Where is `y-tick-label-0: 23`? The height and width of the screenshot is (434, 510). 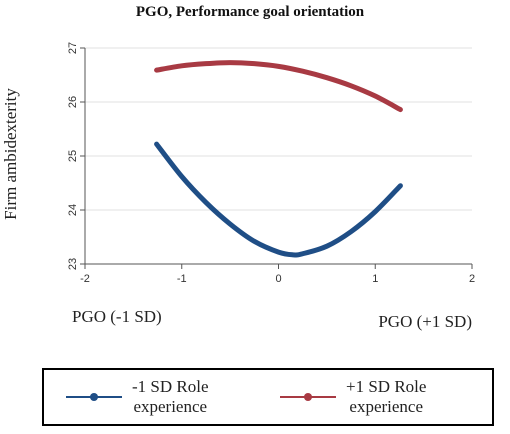 y-tick-label-0: 23 is located at coordinates (73, 264).